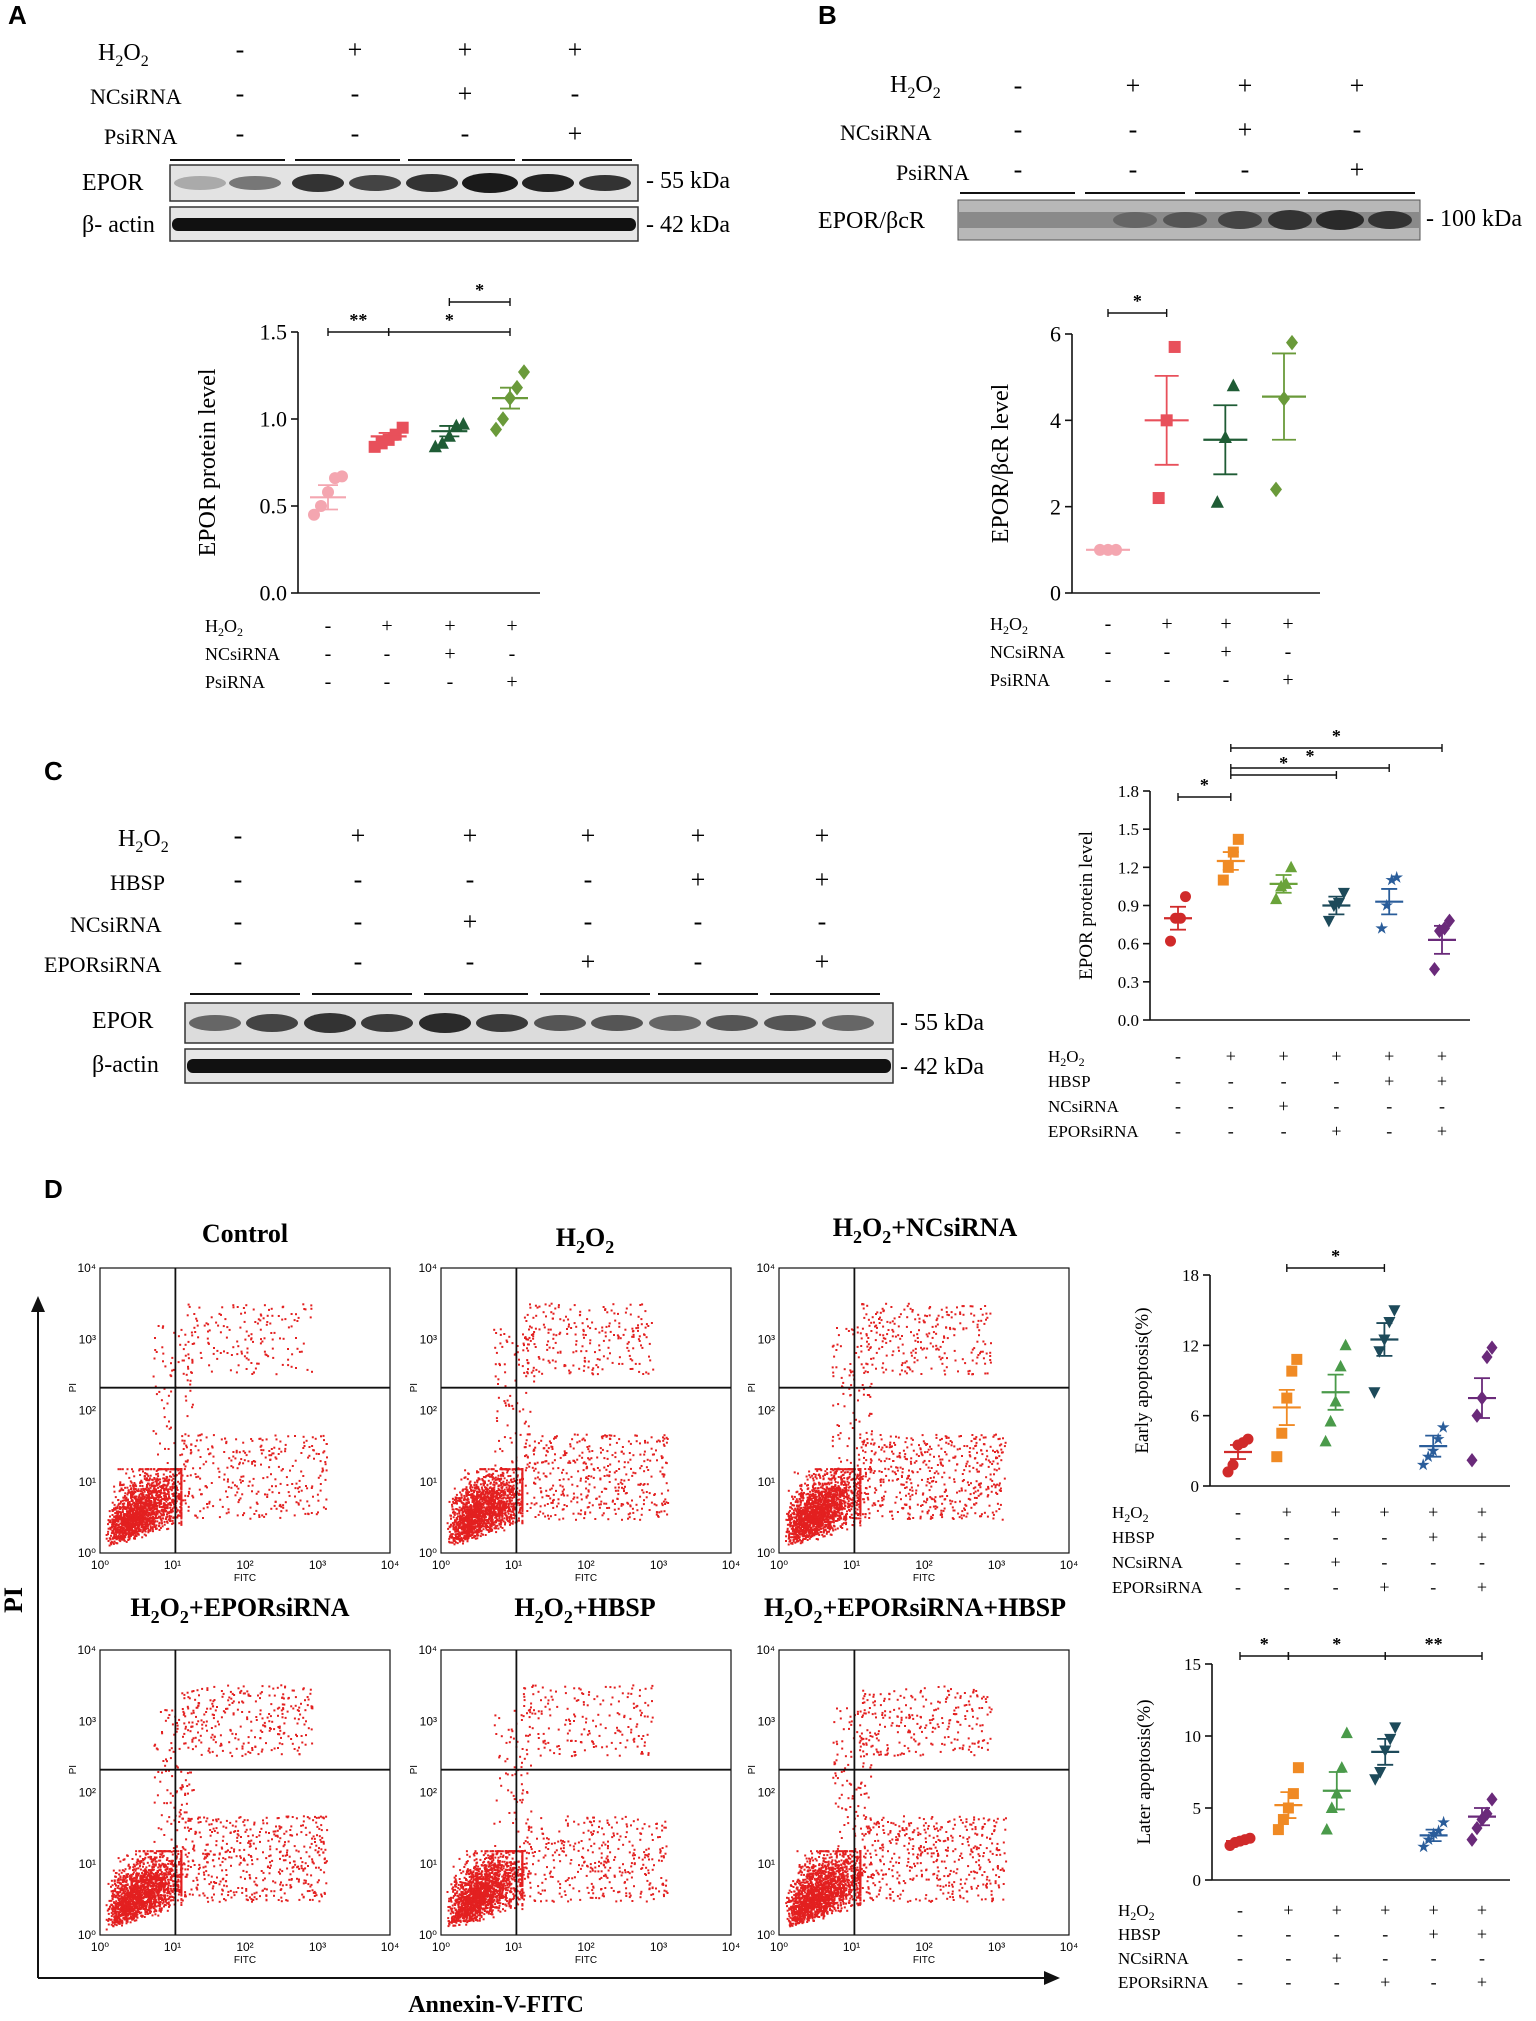  What do you see at coordinates (1069, 1081) in the screenshot?
I see `row-label: HBSP` at bounding box center [1069, 1081].